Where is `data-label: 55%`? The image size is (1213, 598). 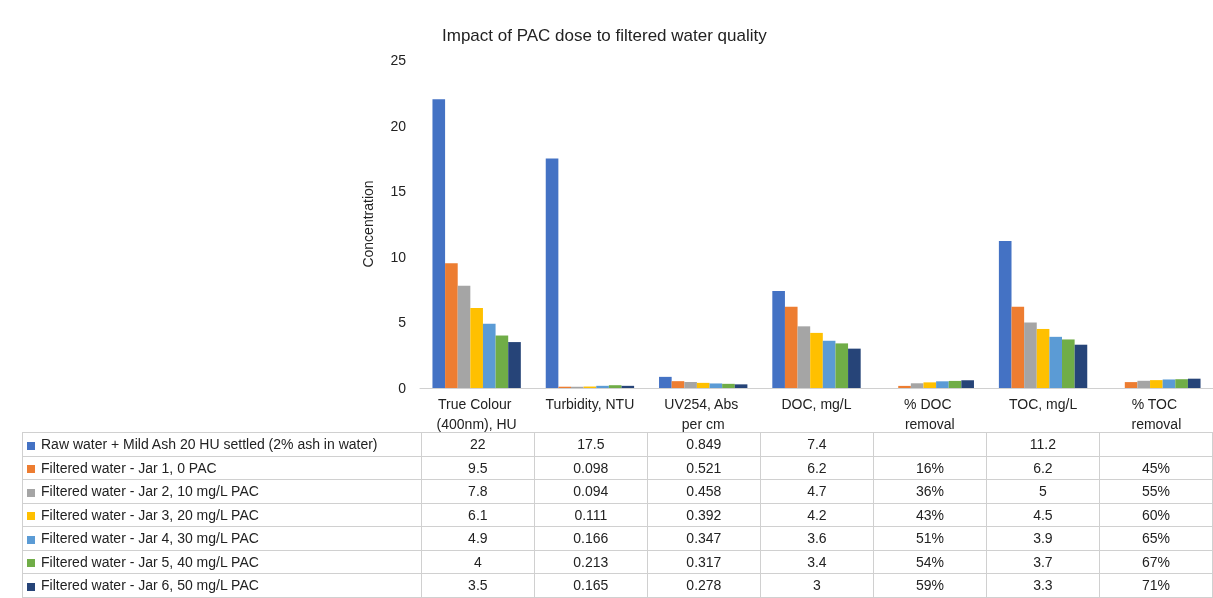
data-label: 55% is located at coordinates (1156, 491).